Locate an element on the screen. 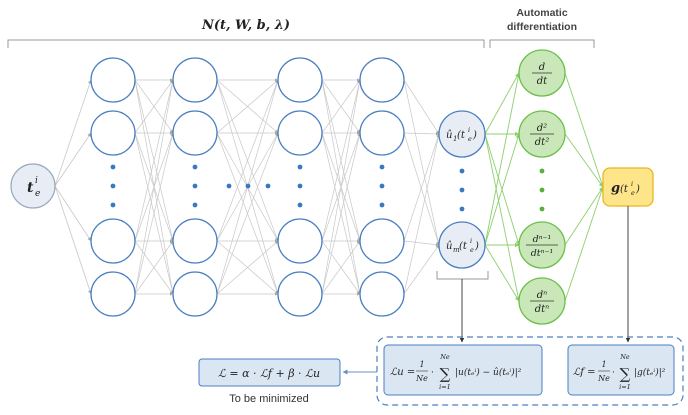 The width and height of the screenshot is (688, 415). svg-text: m is located at coordinates (456, 250).